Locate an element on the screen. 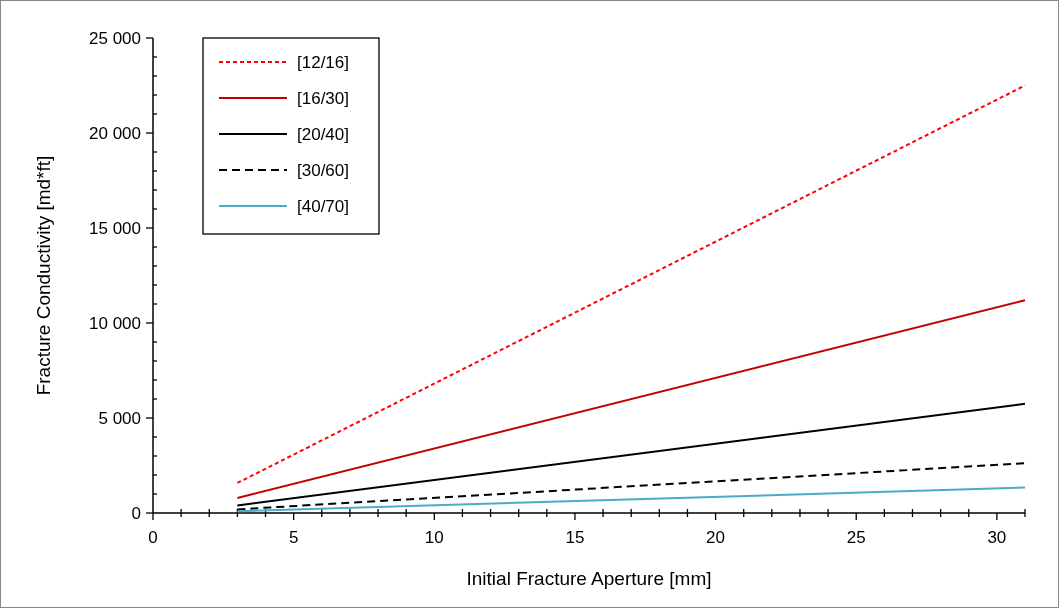  x-tick-label: 5 is located at coordinates (293, 537).